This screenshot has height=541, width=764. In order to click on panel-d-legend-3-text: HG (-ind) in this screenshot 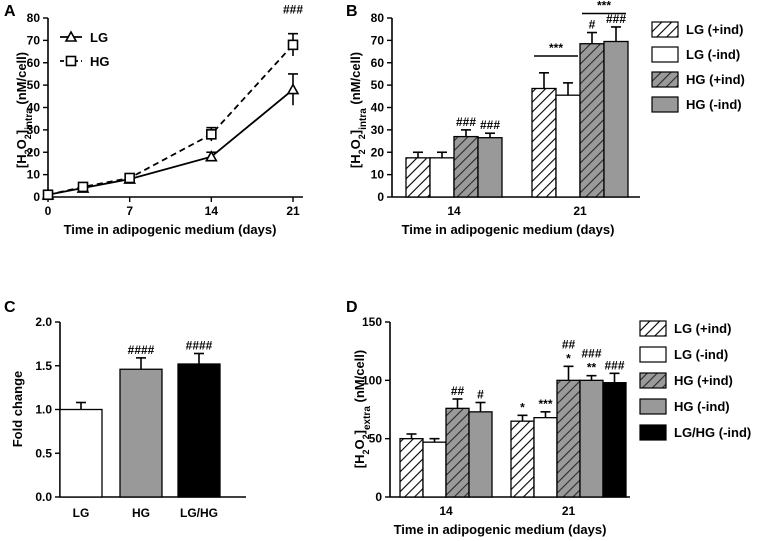, I will do `click(702, 406)`.